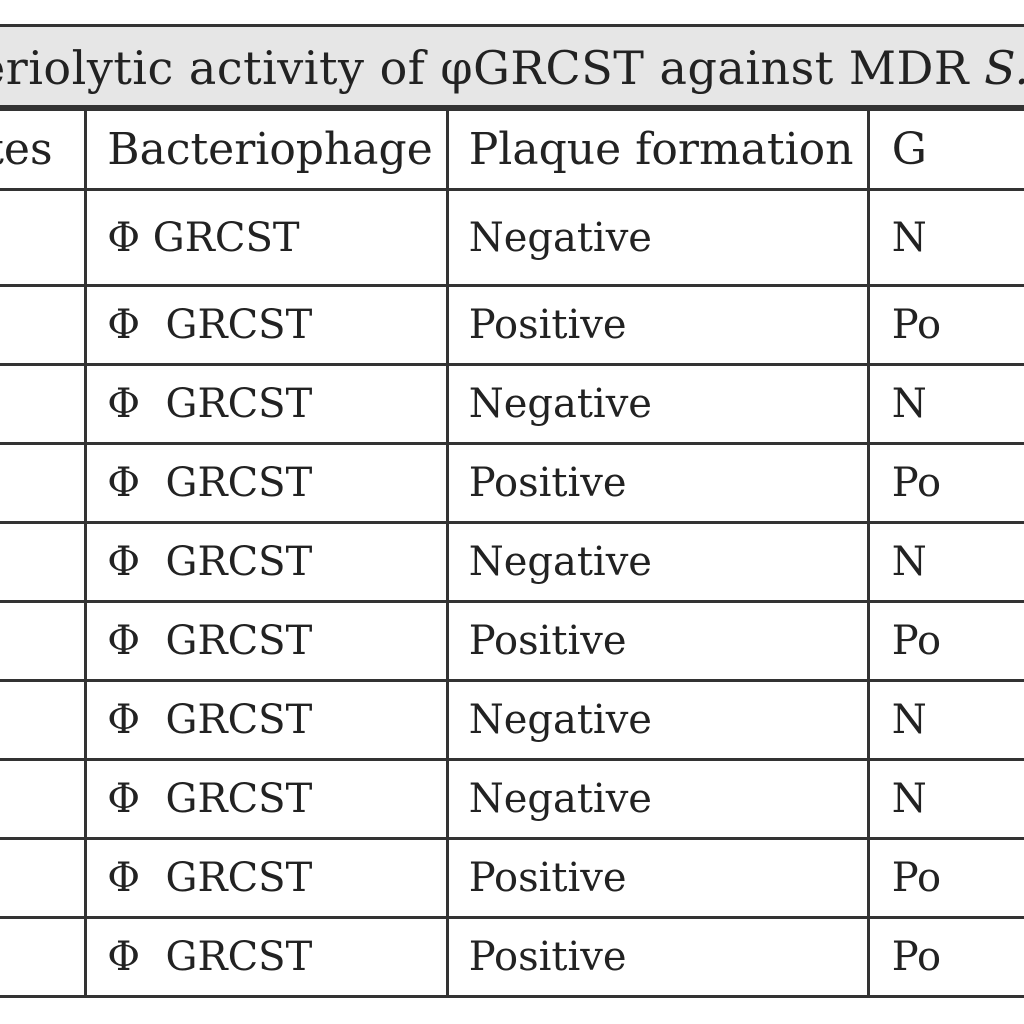  I want to click on header-g: G, so click(945, 149).